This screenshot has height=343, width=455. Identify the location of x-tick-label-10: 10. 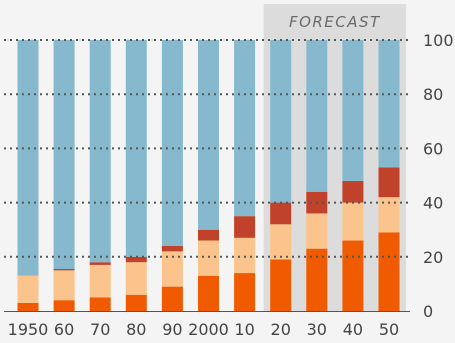
(244, 329).